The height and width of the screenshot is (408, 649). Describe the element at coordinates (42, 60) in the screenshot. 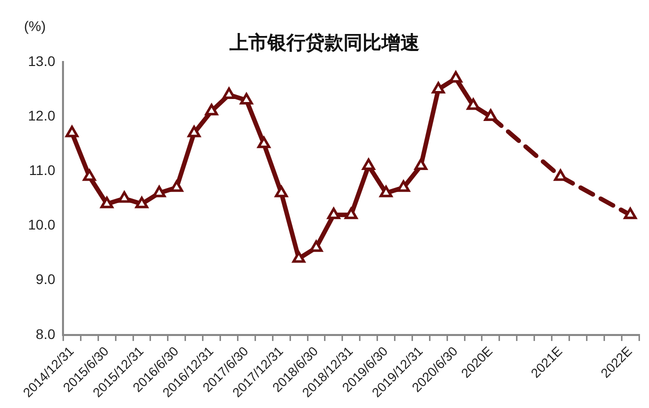

I see `y-tick-label: 13.0` at that location.